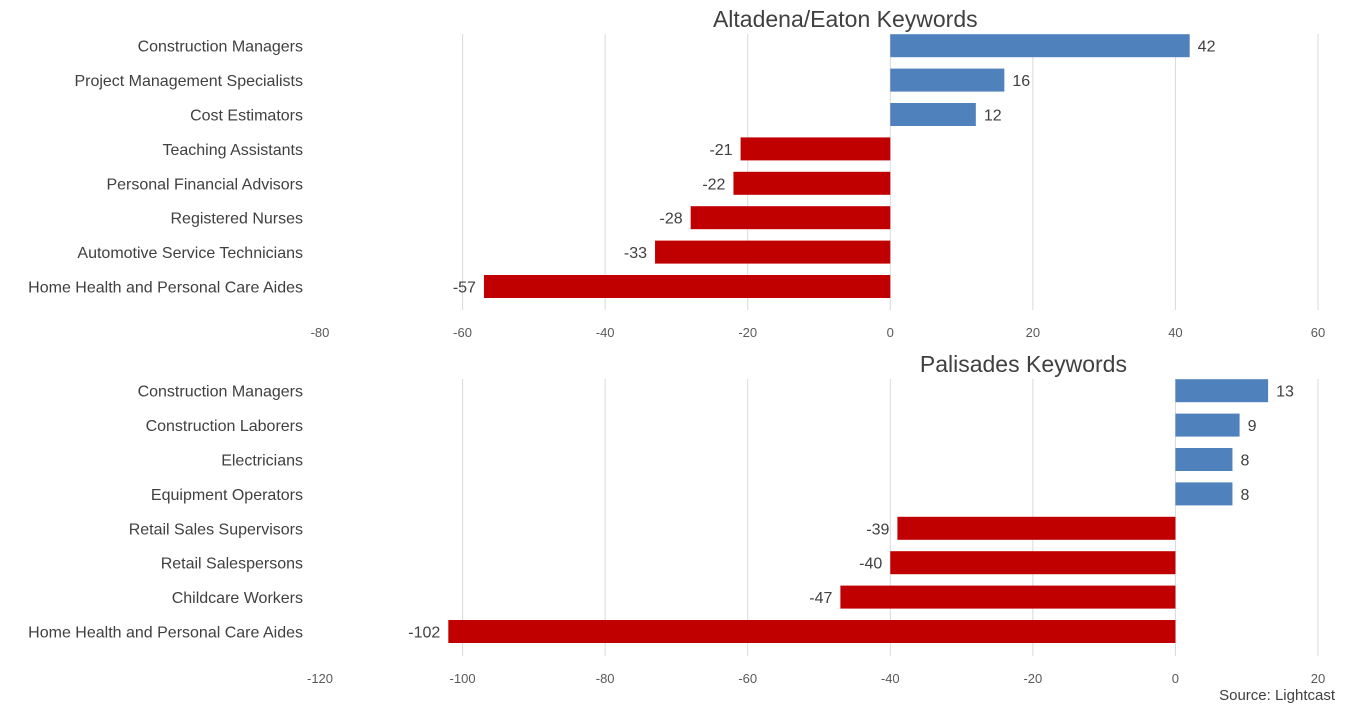 The height and width of the screenshot is (710, 1345). Describe the element at coordinates (204, 184) in the screenshot. I see `category-label: Personal Financial Advisors` at that location.